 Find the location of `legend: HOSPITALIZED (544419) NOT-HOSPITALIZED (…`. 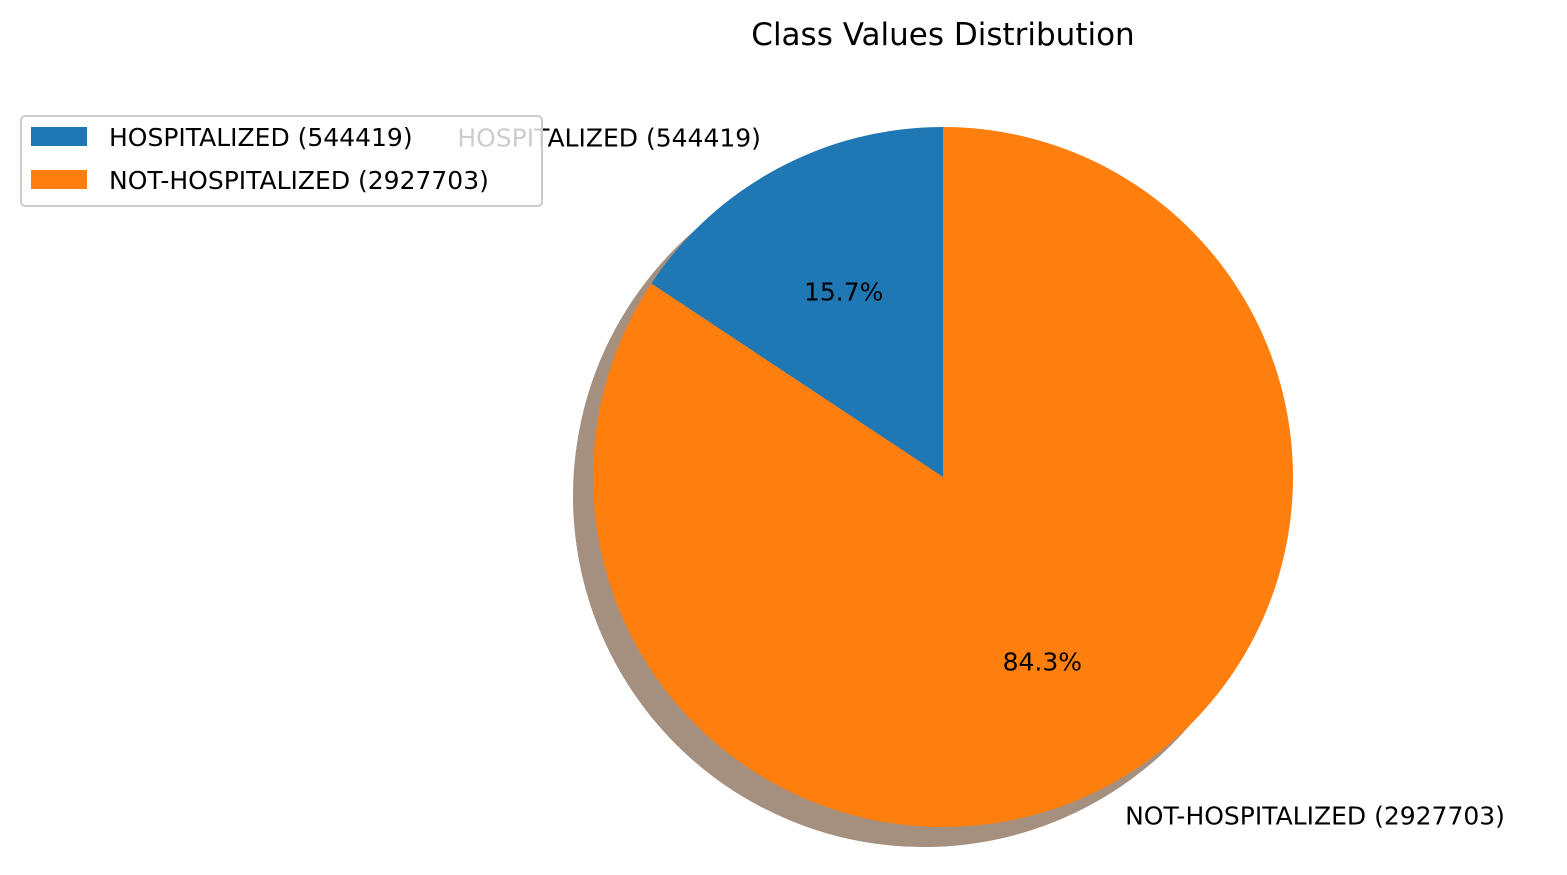

legend: HOSPITALIZED (544419) NOT-HOSPITALIZED (… is located at coordinates (281, 161).